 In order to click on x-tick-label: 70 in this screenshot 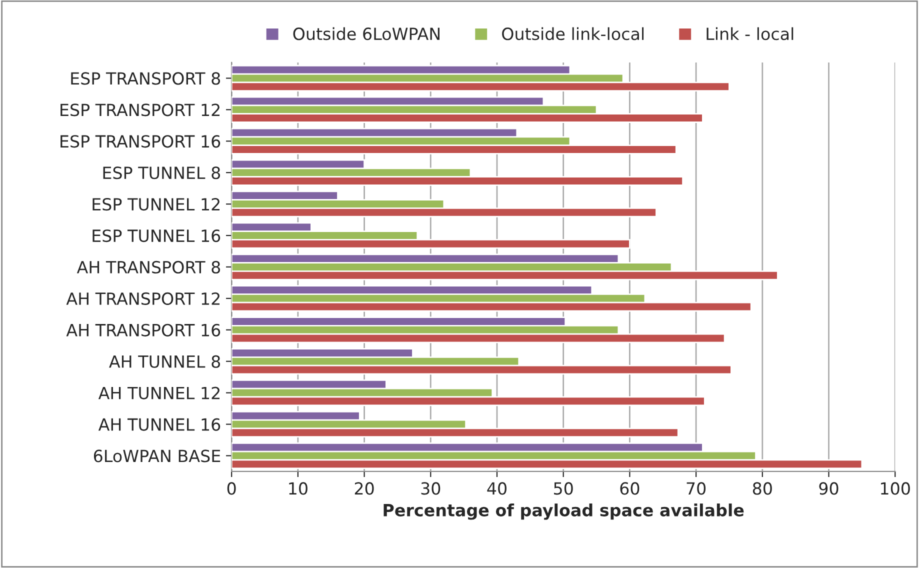, I will do `click(696, 488)`.